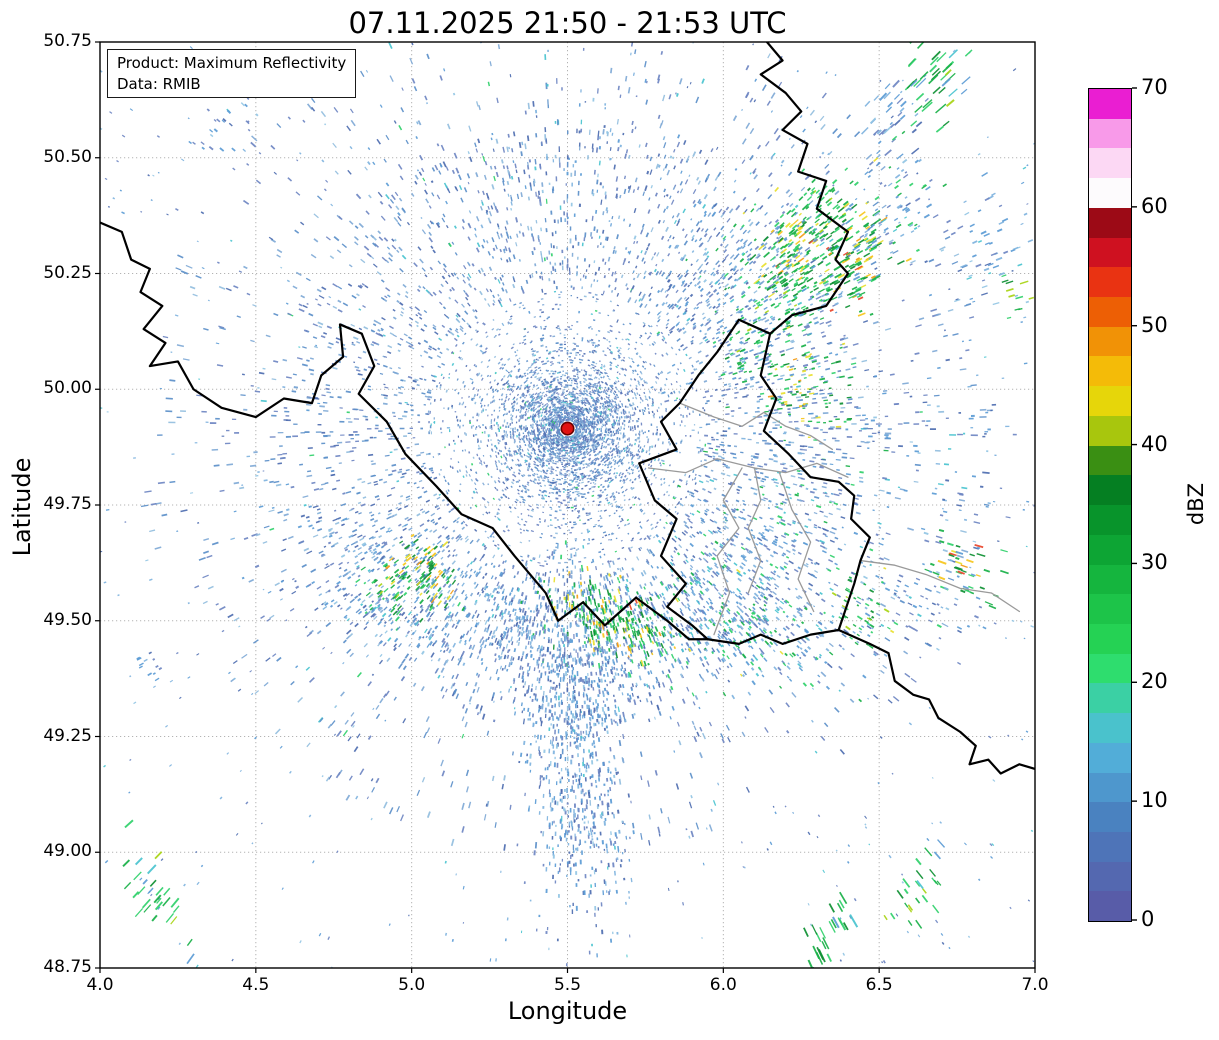 Image resolution: width=1219 pixels, height=1040 pixels. What do you see at coordinates (1154, 324) in the screenshot?
I see `colorbar-tick-label: 50` at bounding box center [1154, 324].